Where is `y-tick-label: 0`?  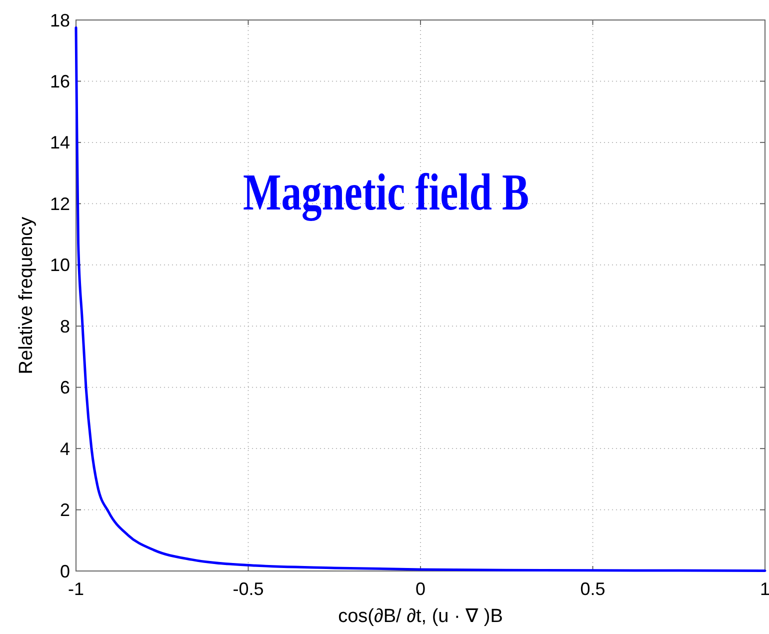
y-tick-label: 0 is located at coordinates (65, 571).